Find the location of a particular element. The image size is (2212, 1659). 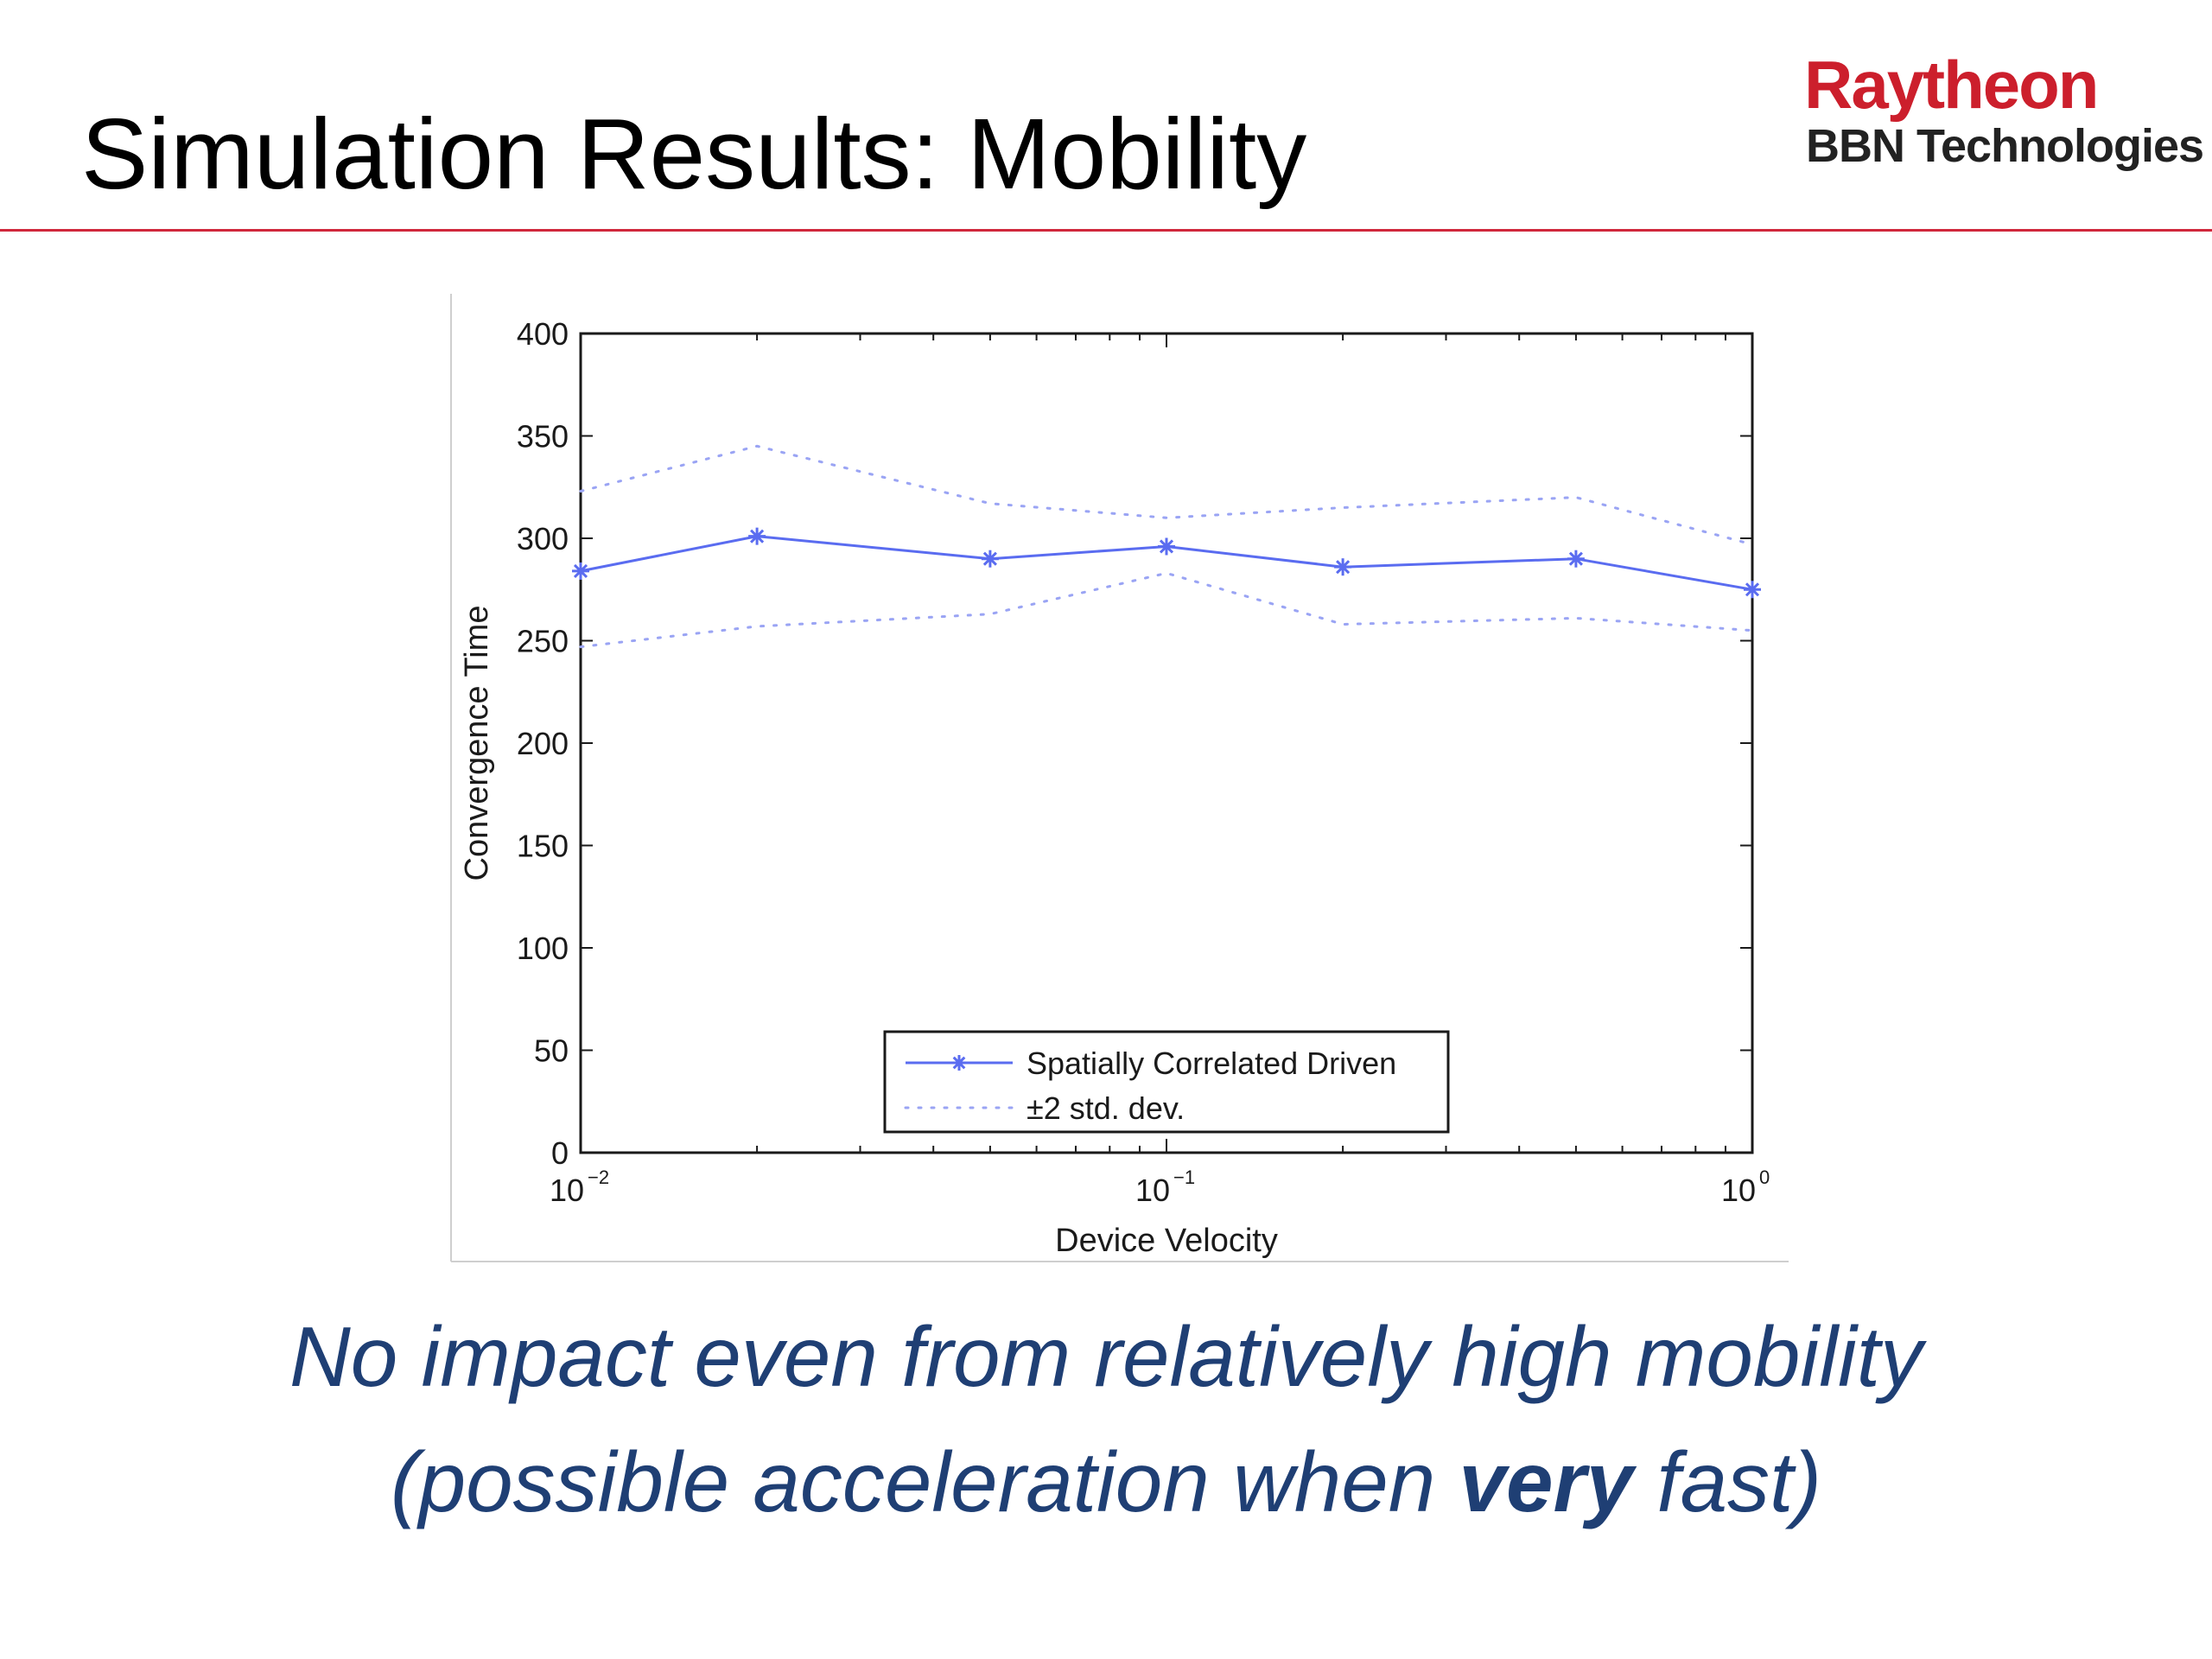

x-tick-exponent: −1 is located at coordinates (1184, 1177).